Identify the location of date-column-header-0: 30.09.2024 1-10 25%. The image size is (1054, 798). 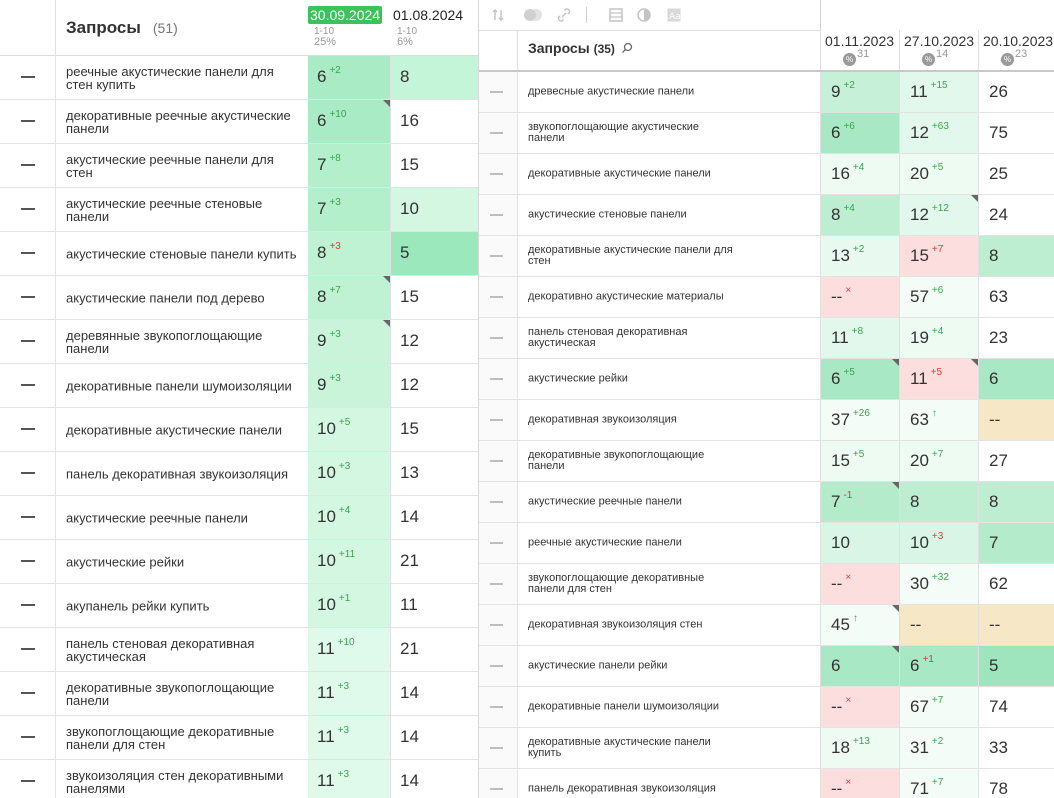
(349, 27).